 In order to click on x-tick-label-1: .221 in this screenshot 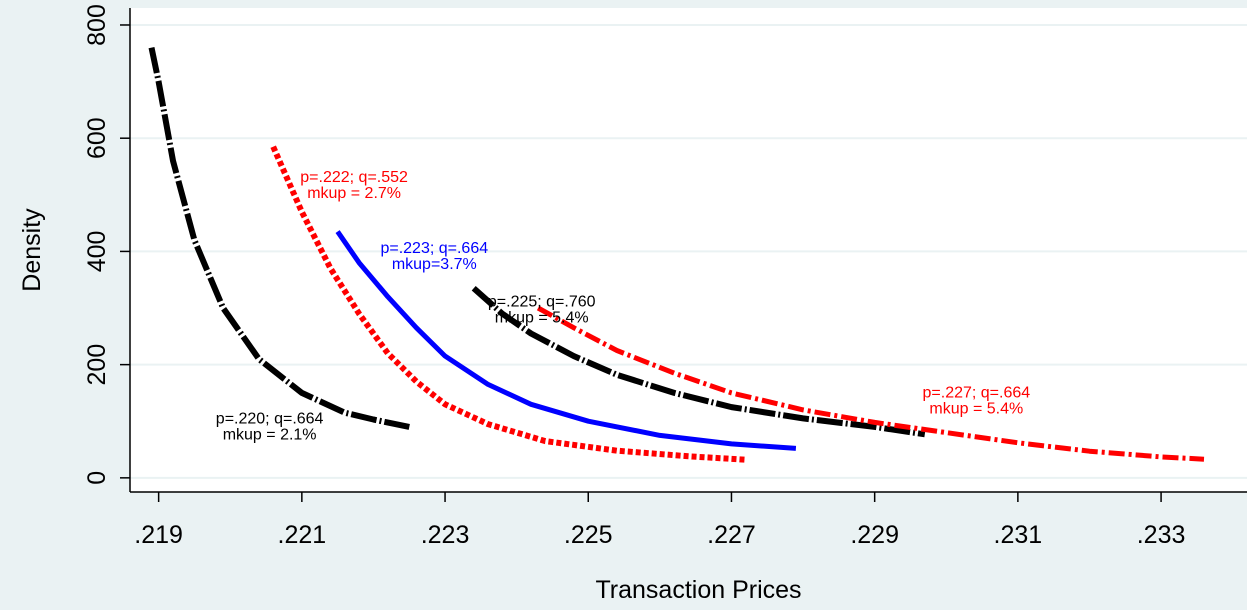, I will do `click(302, 535)`.